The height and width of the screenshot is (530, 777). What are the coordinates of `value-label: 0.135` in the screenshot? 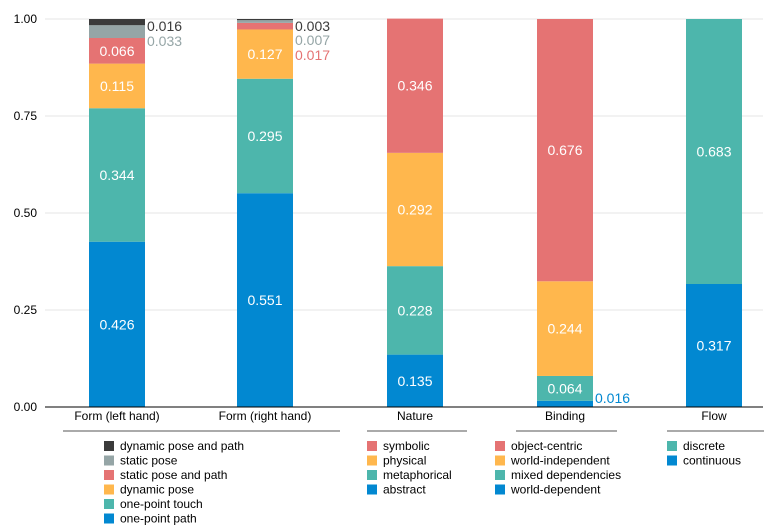 It's located at (414, 381).